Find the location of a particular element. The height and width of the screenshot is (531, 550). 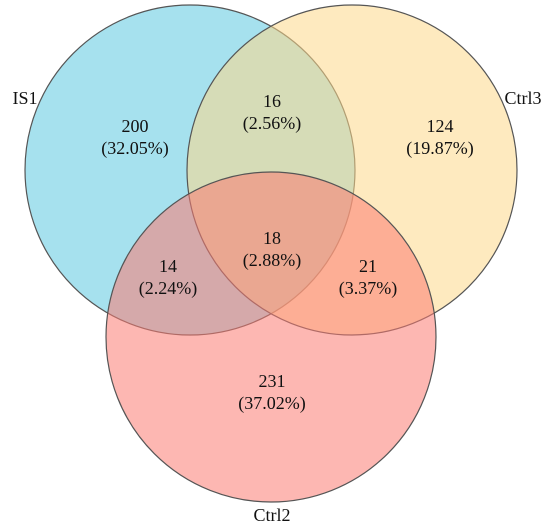

region-count: 16 is located at coordinates (272, 101).